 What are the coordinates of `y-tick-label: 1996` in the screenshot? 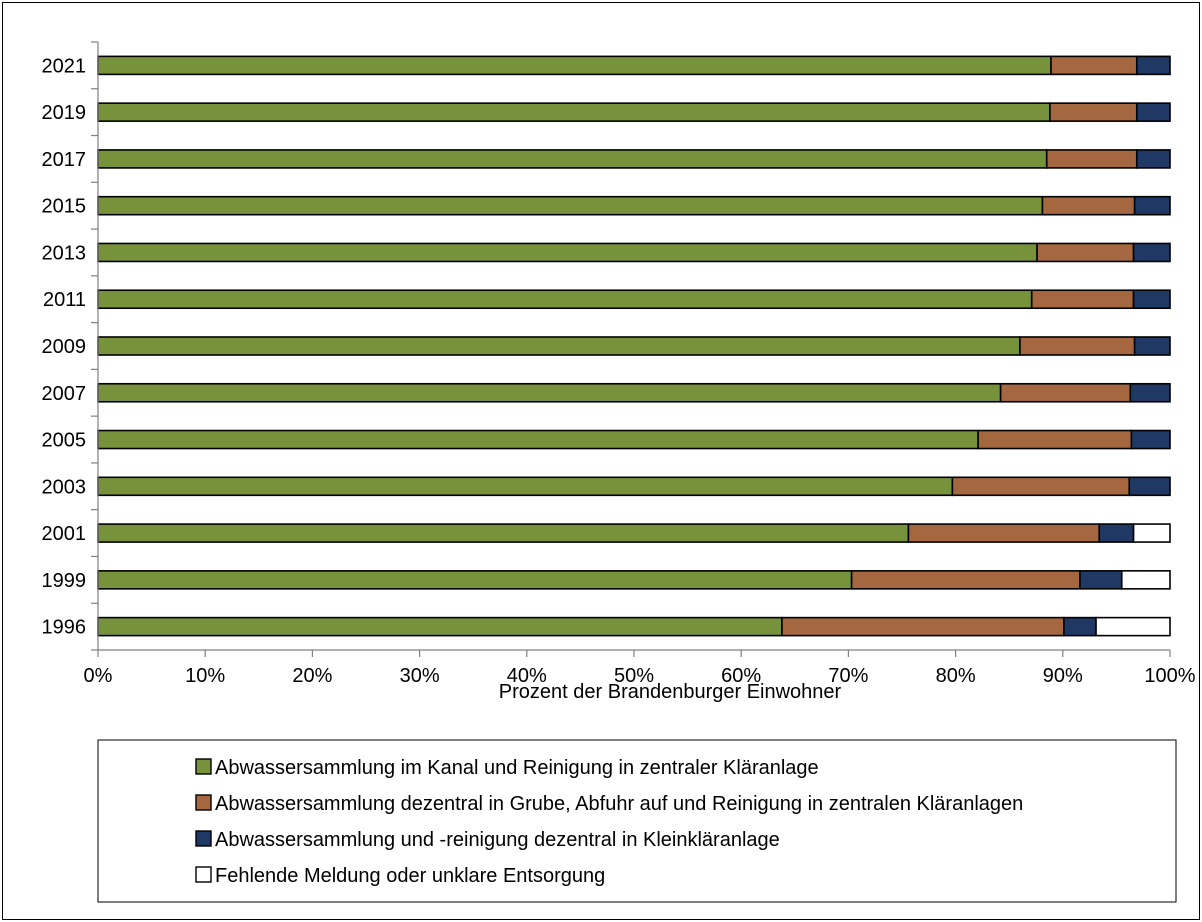 It's located at (64, 628).